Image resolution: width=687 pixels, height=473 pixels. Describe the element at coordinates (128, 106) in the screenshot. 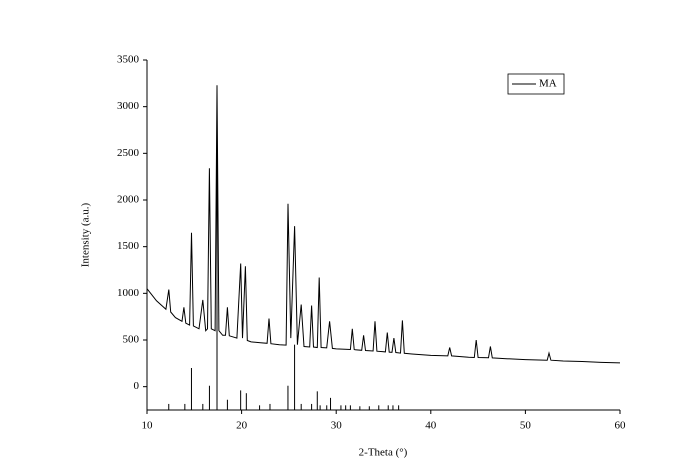

I see `y-tick-label: 3000` at that location.